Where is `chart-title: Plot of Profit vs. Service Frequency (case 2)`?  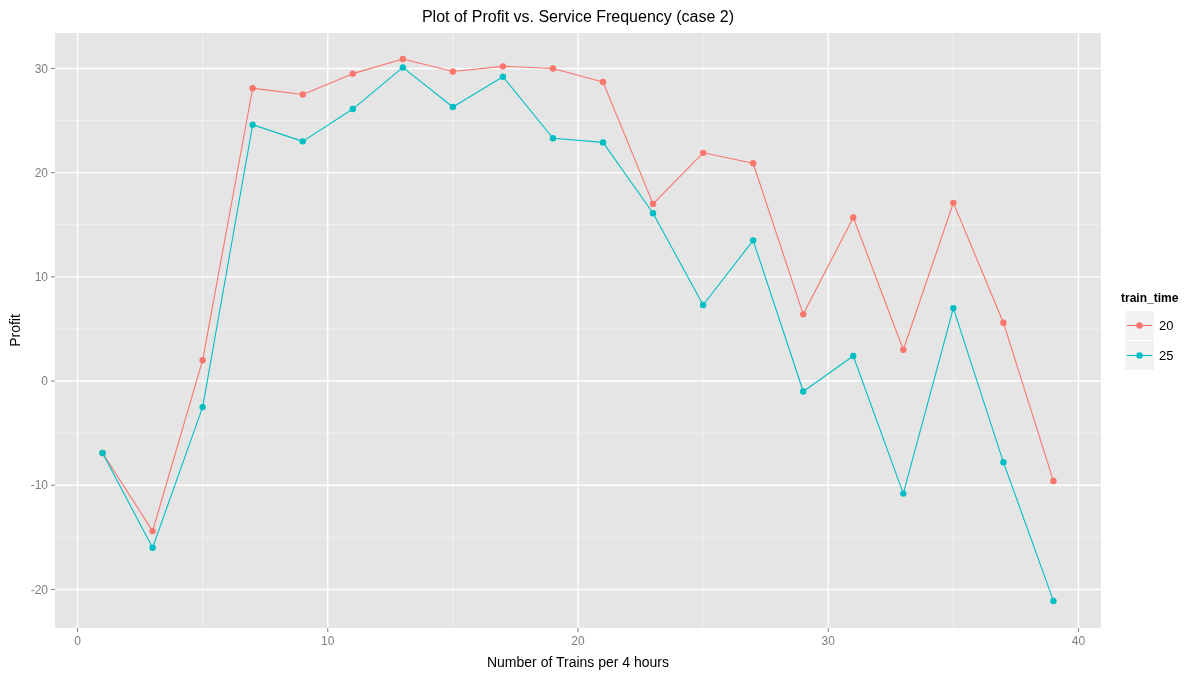 chart-title: Plot of Profit vs. Service Frequency (case 2) is located at coordinates (578, 16).